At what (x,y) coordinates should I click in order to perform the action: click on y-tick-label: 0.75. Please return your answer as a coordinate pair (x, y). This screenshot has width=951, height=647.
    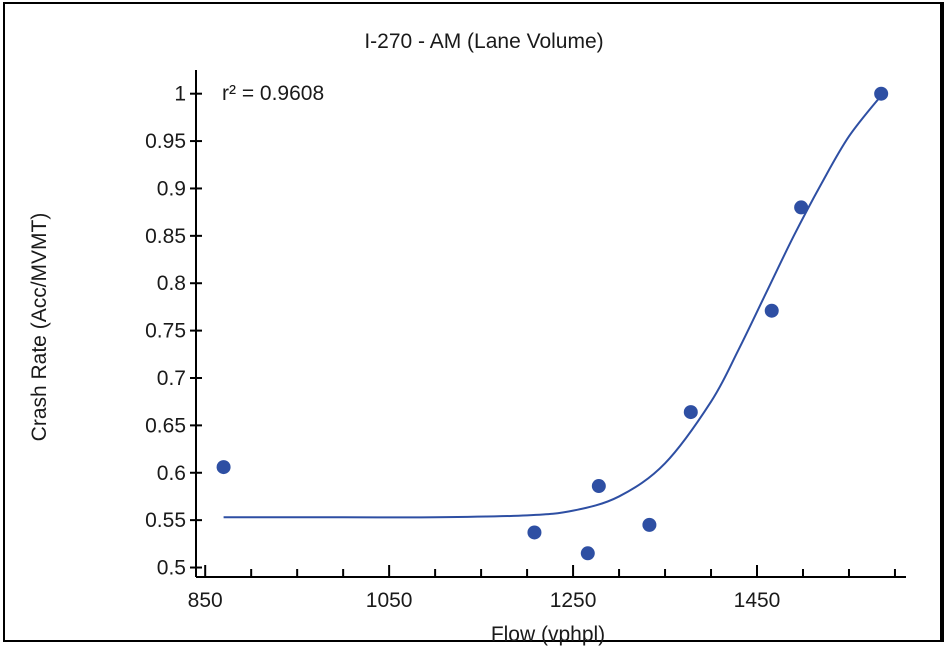
    Looking at the image, I should click on (165, 331).